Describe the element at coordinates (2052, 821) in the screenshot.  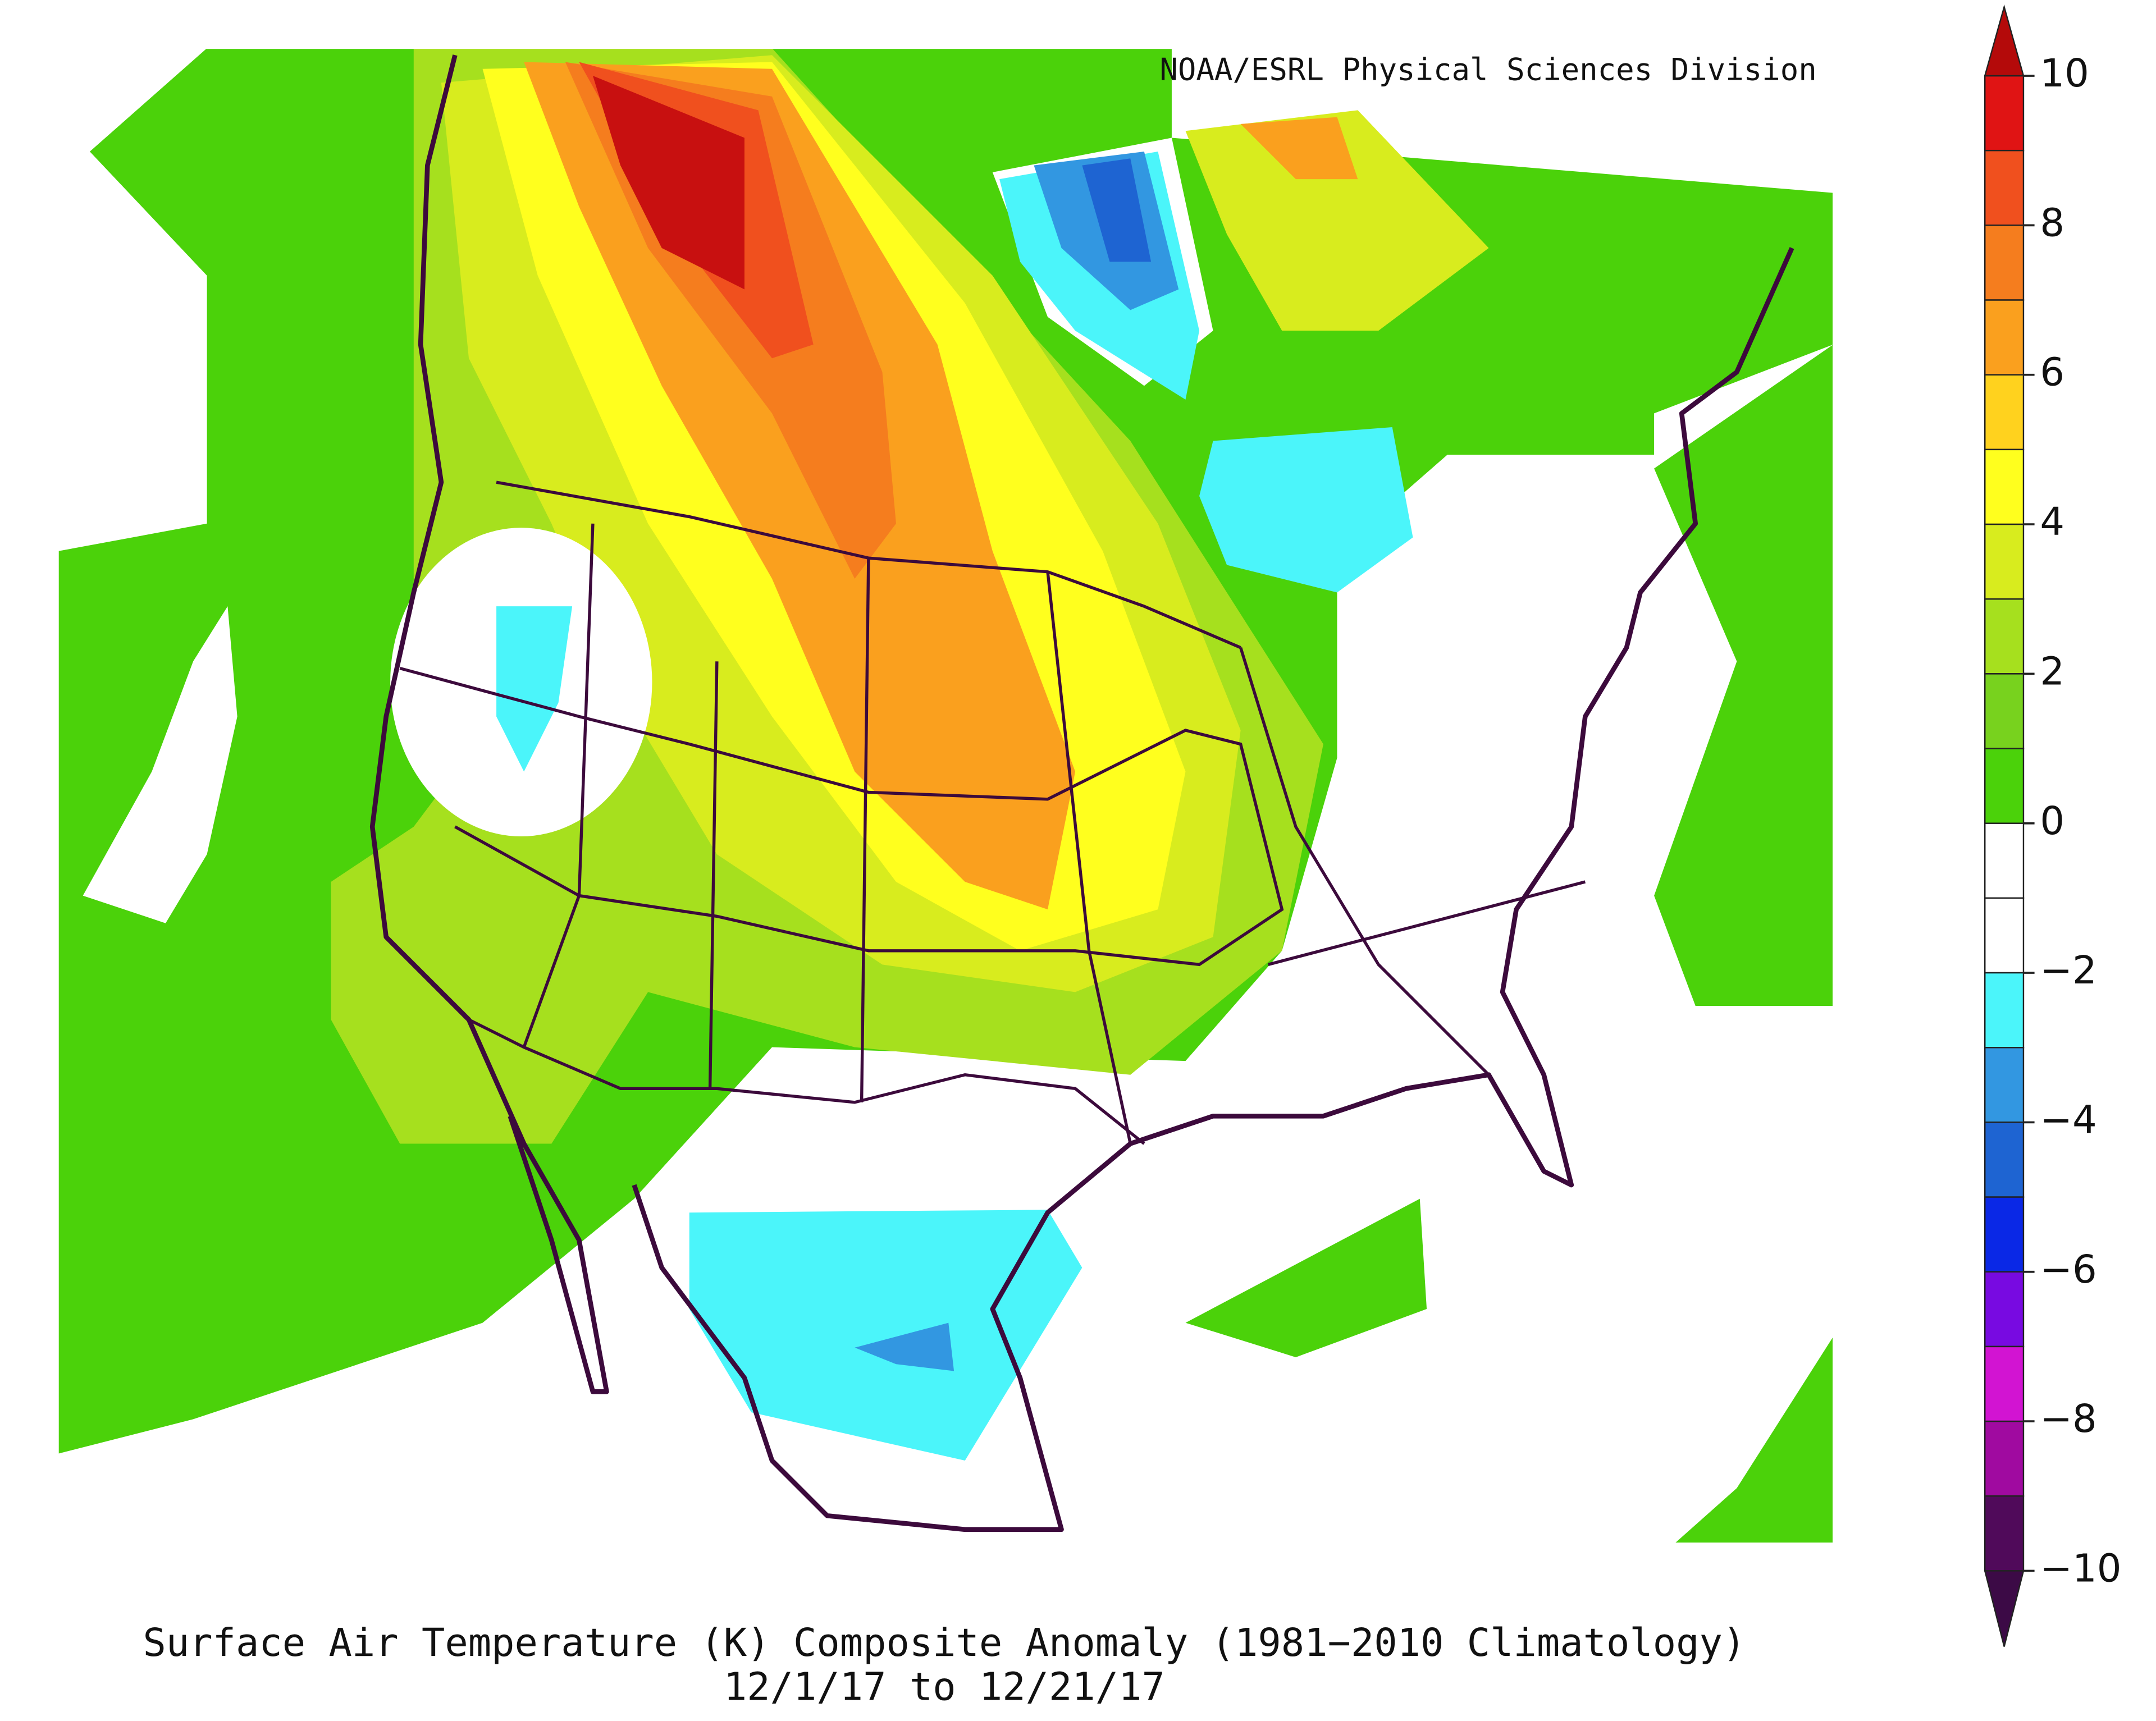
I see `colorbar-tick-label: 0` at that location.